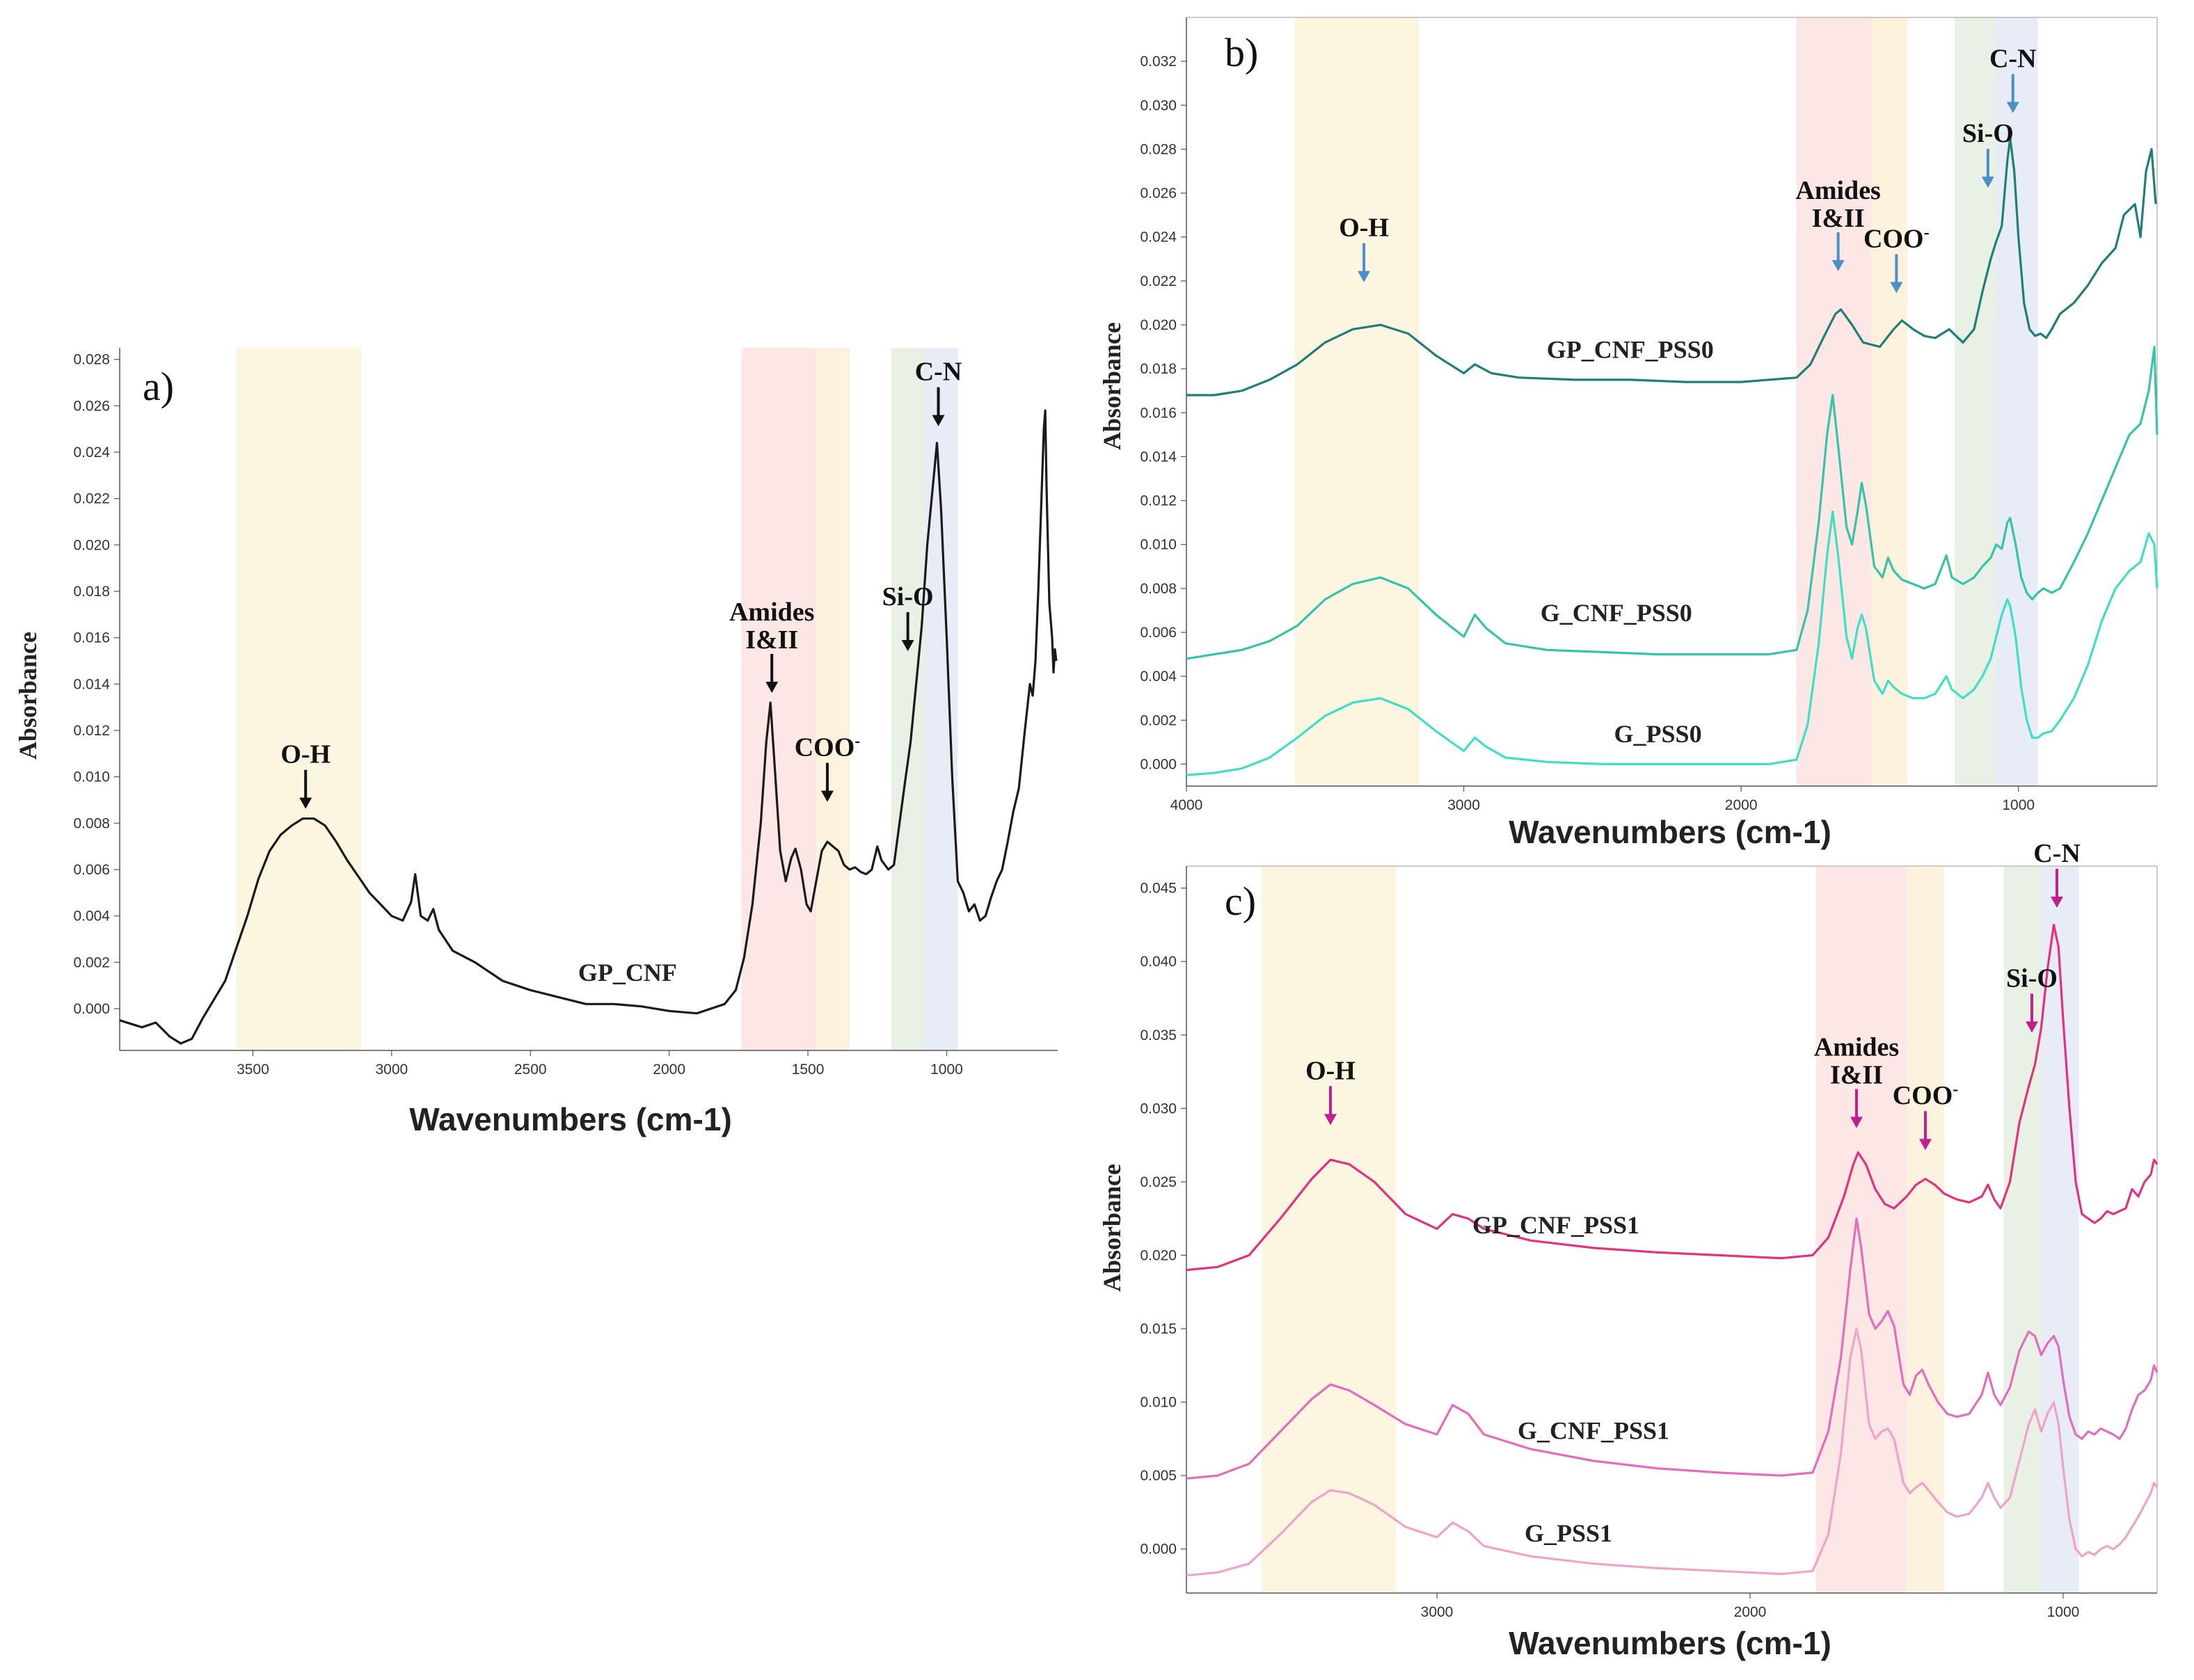 This screenshot has width=2194, height=1680. What do you see at coordinates (1158, 149) in the screenshot?
I see `panel-b-ytick-label: 0.028` at bounding box center [1158, 149].